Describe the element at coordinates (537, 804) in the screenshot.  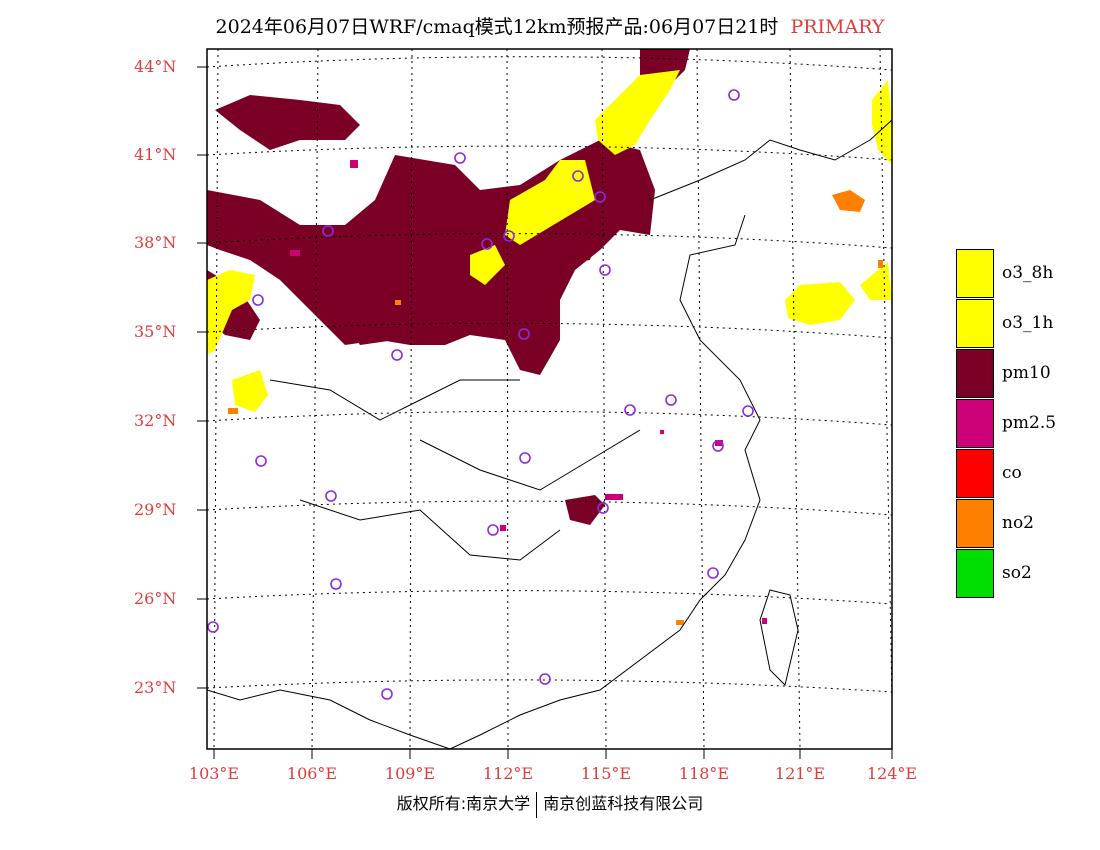
I see `footer-separator` at that location.